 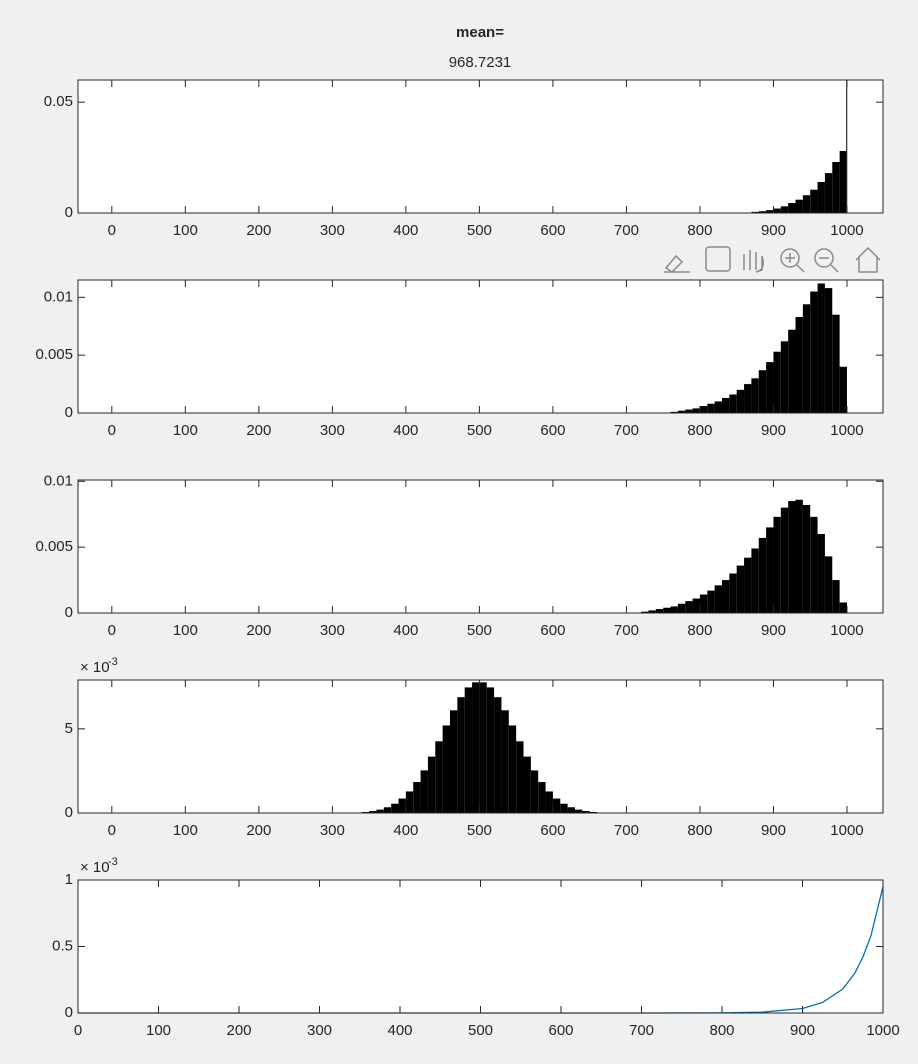 I want to click on datatip-icon, so click(x=718, y=259).